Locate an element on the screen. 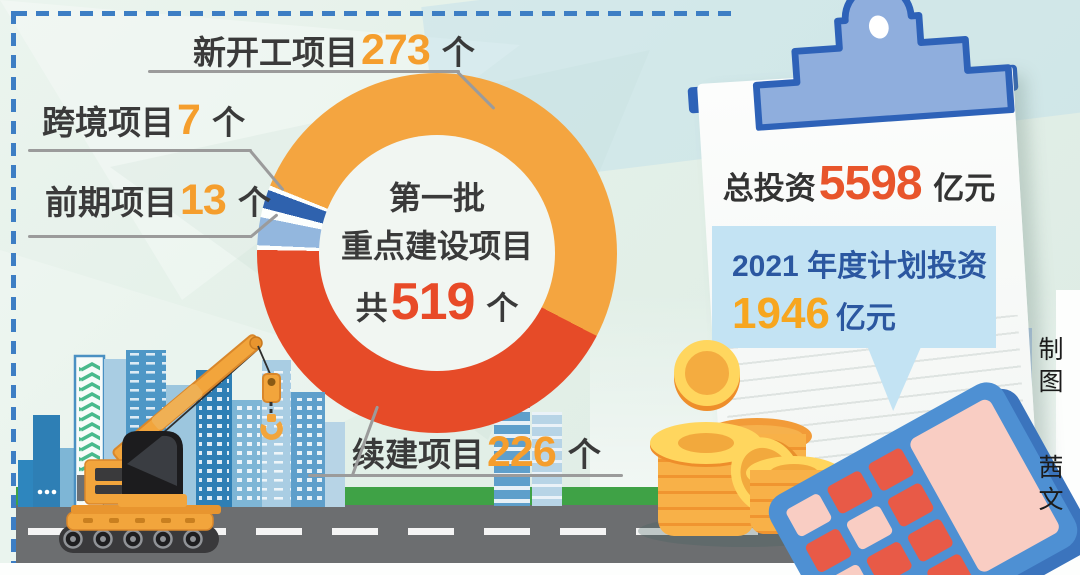 The height and width of the screenshot is (575, 1080). annual-plan-box: 2021 年度计划投资 1946 亿元 is located at coordinates (854, 287).